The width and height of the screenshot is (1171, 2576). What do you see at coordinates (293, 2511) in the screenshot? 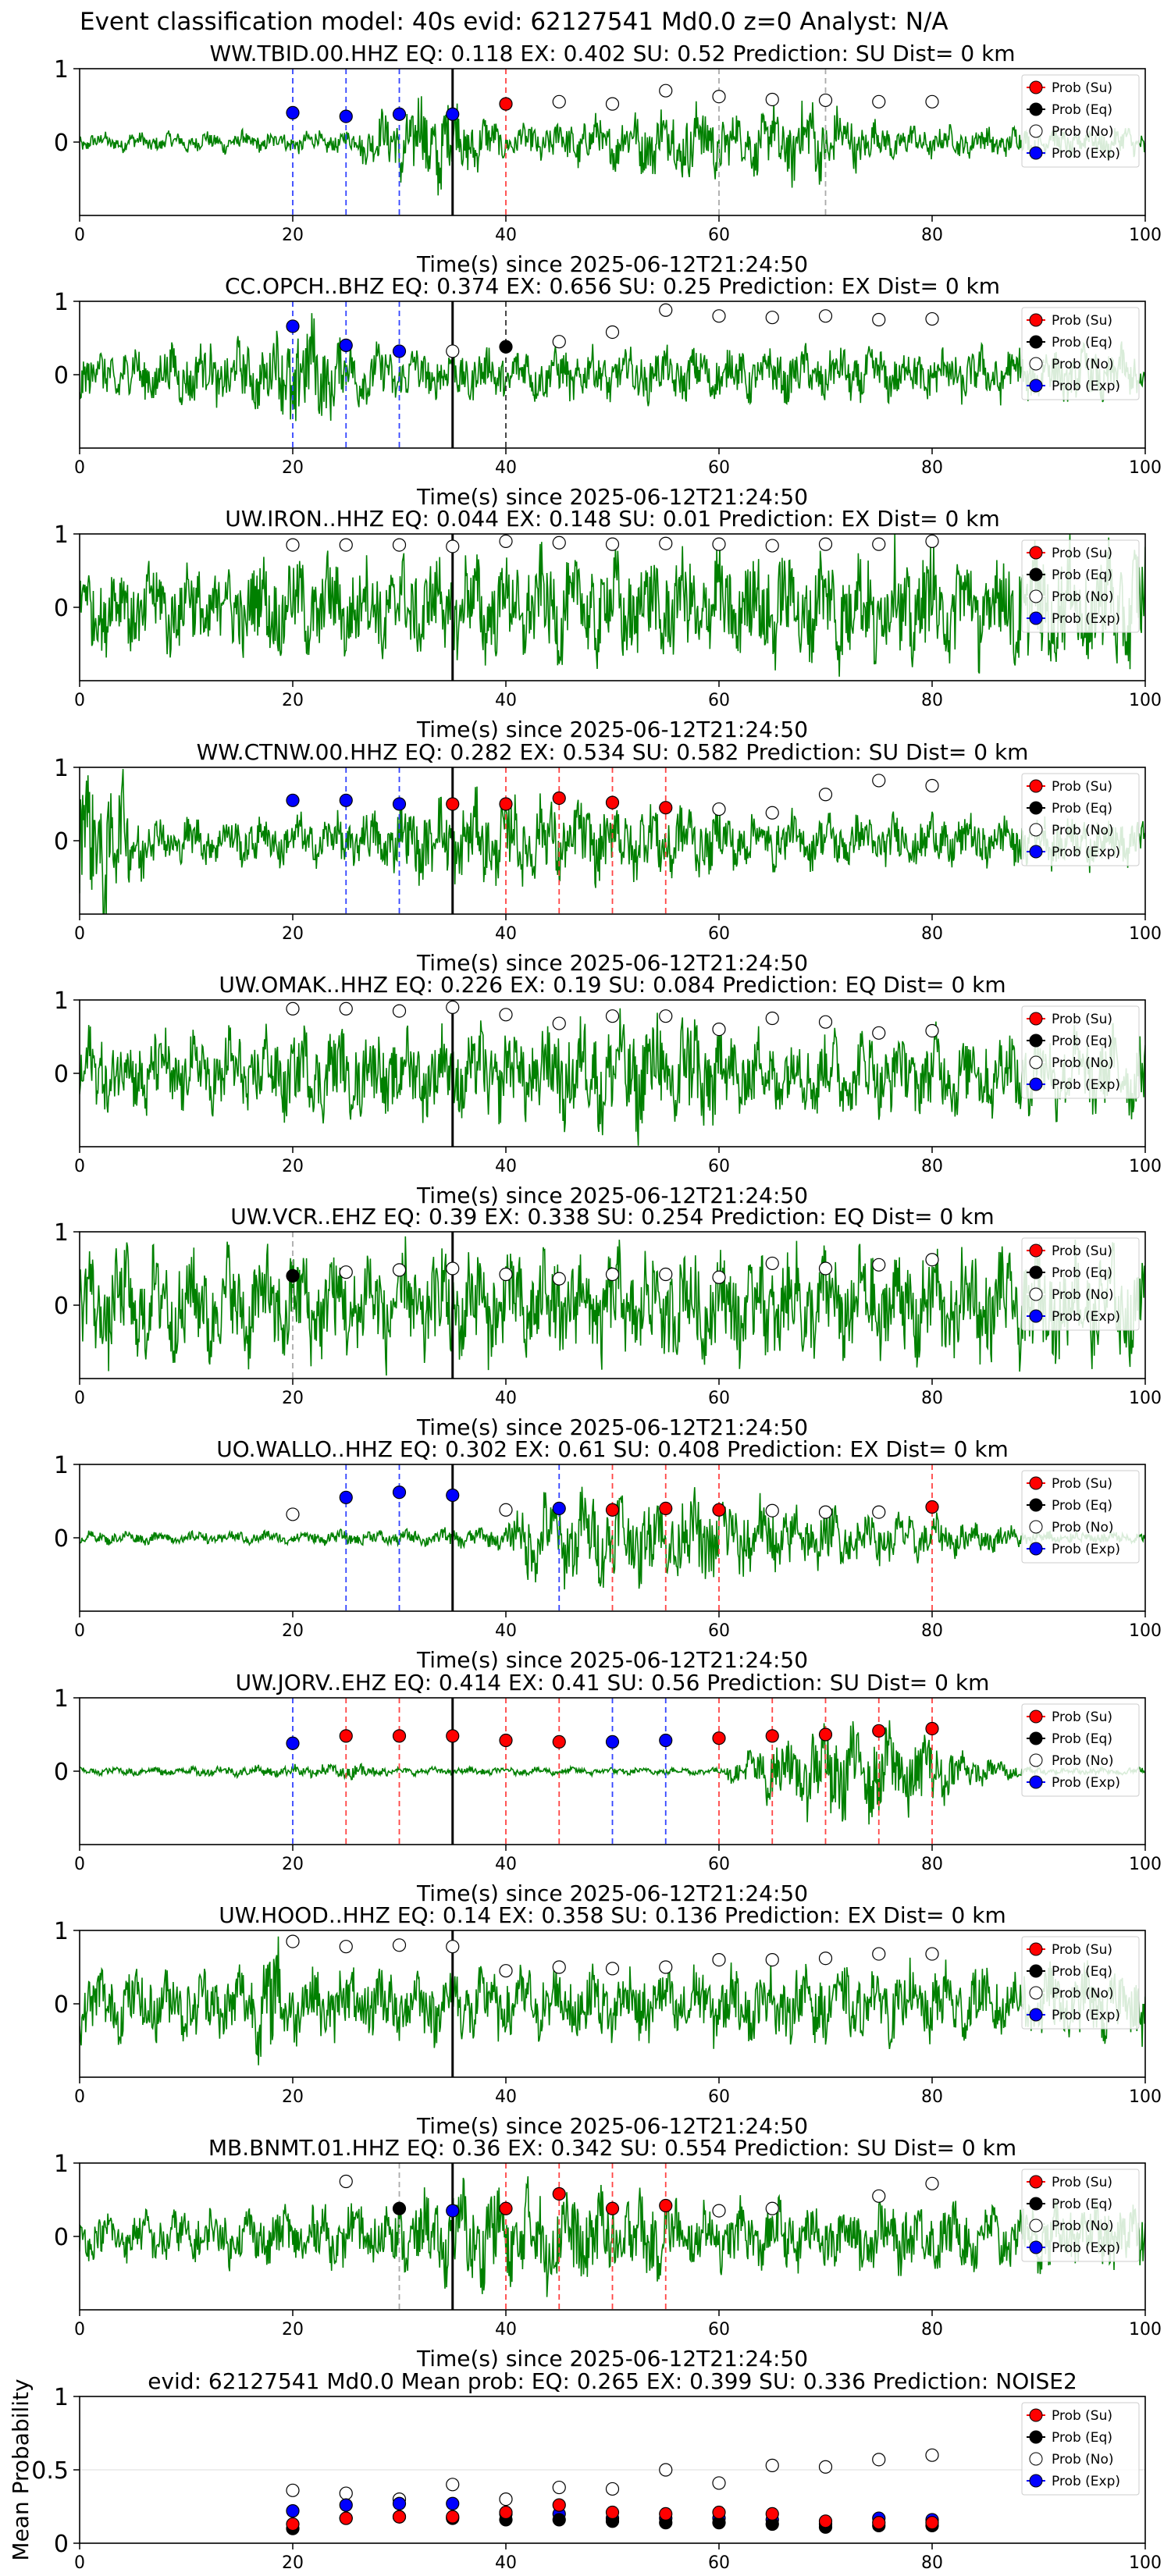
I see `mean-marker-exp` at bounding box center [293, 2511].